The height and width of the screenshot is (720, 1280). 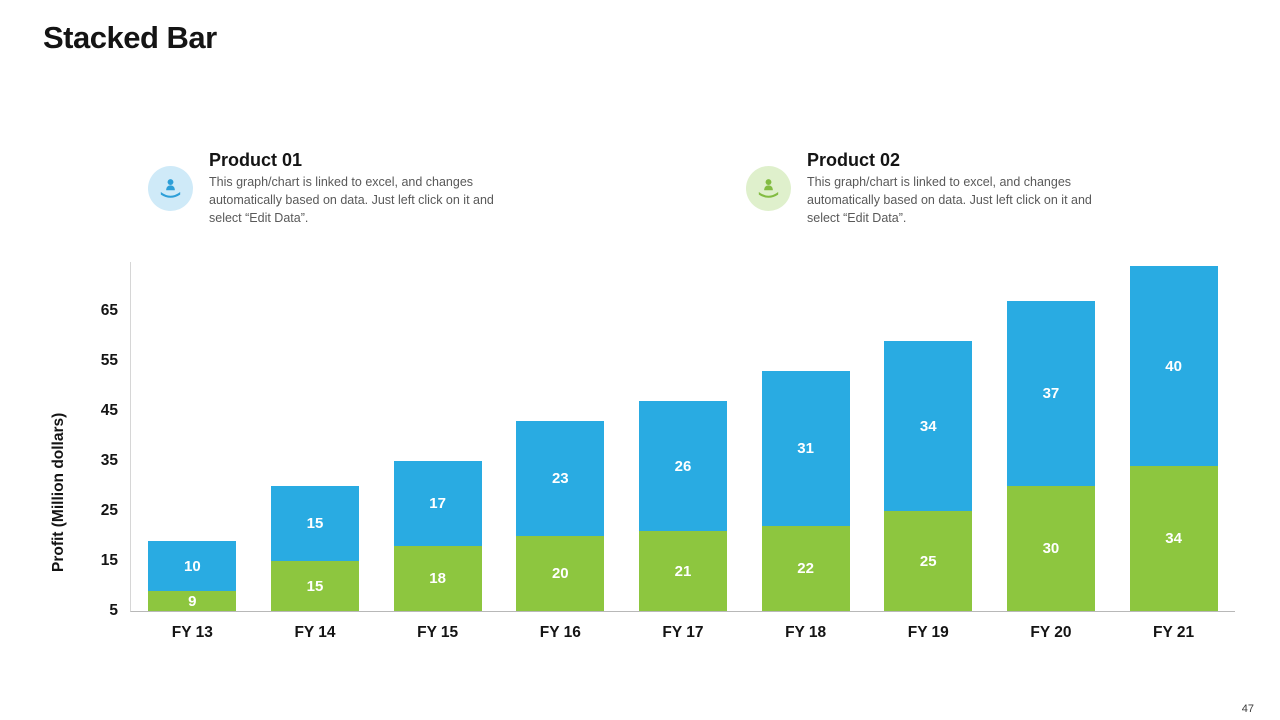 I want to click on bar-segment-product-01: 10, so click(x=192, y=566).